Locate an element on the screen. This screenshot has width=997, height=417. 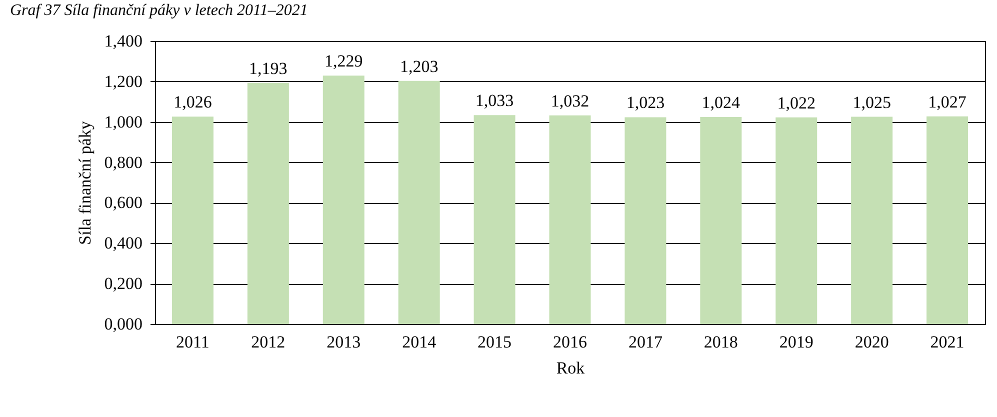
data-label: 1,032 is located at coordinates (570, 100).